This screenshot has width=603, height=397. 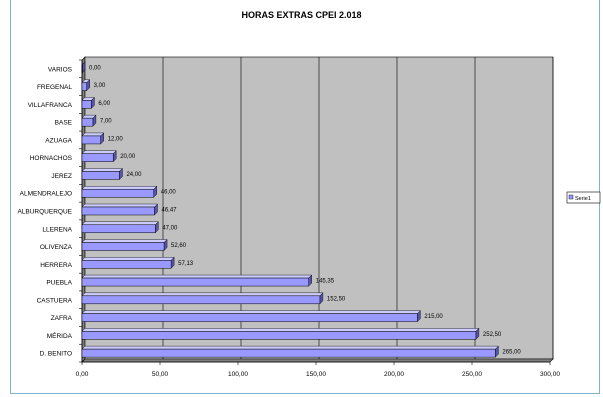 What do you see at coordinates (492, 335) in the screenshot?
I see `data-label: 252,50` at bounding box center [492, 335].